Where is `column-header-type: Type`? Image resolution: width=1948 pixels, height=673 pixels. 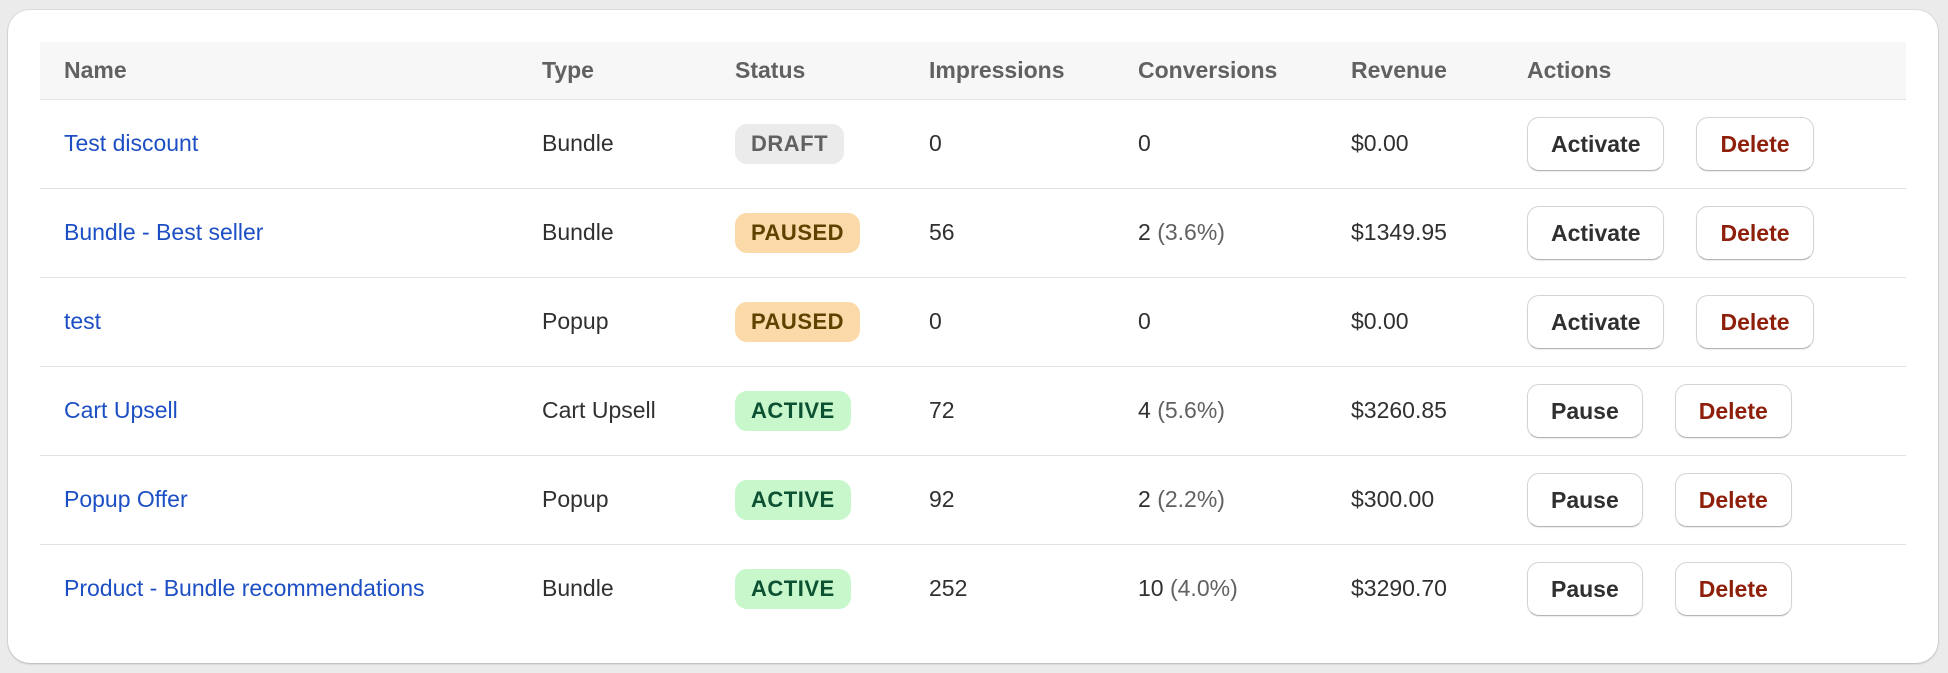 column-header-type: Type is located at coordinates (638, 71).